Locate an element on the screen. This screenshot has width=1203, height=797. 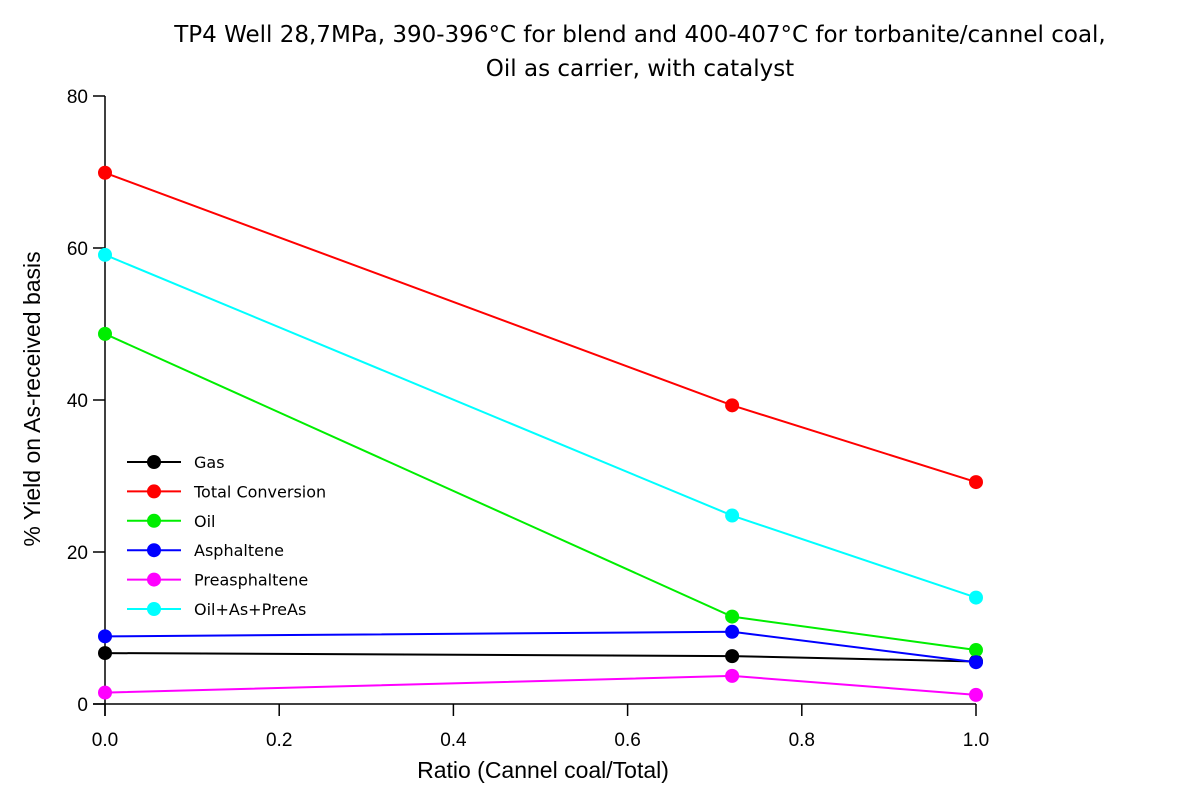
legend-item-oil-as-preas: Oil+As+PreAs is located at coordinates (216, 609).